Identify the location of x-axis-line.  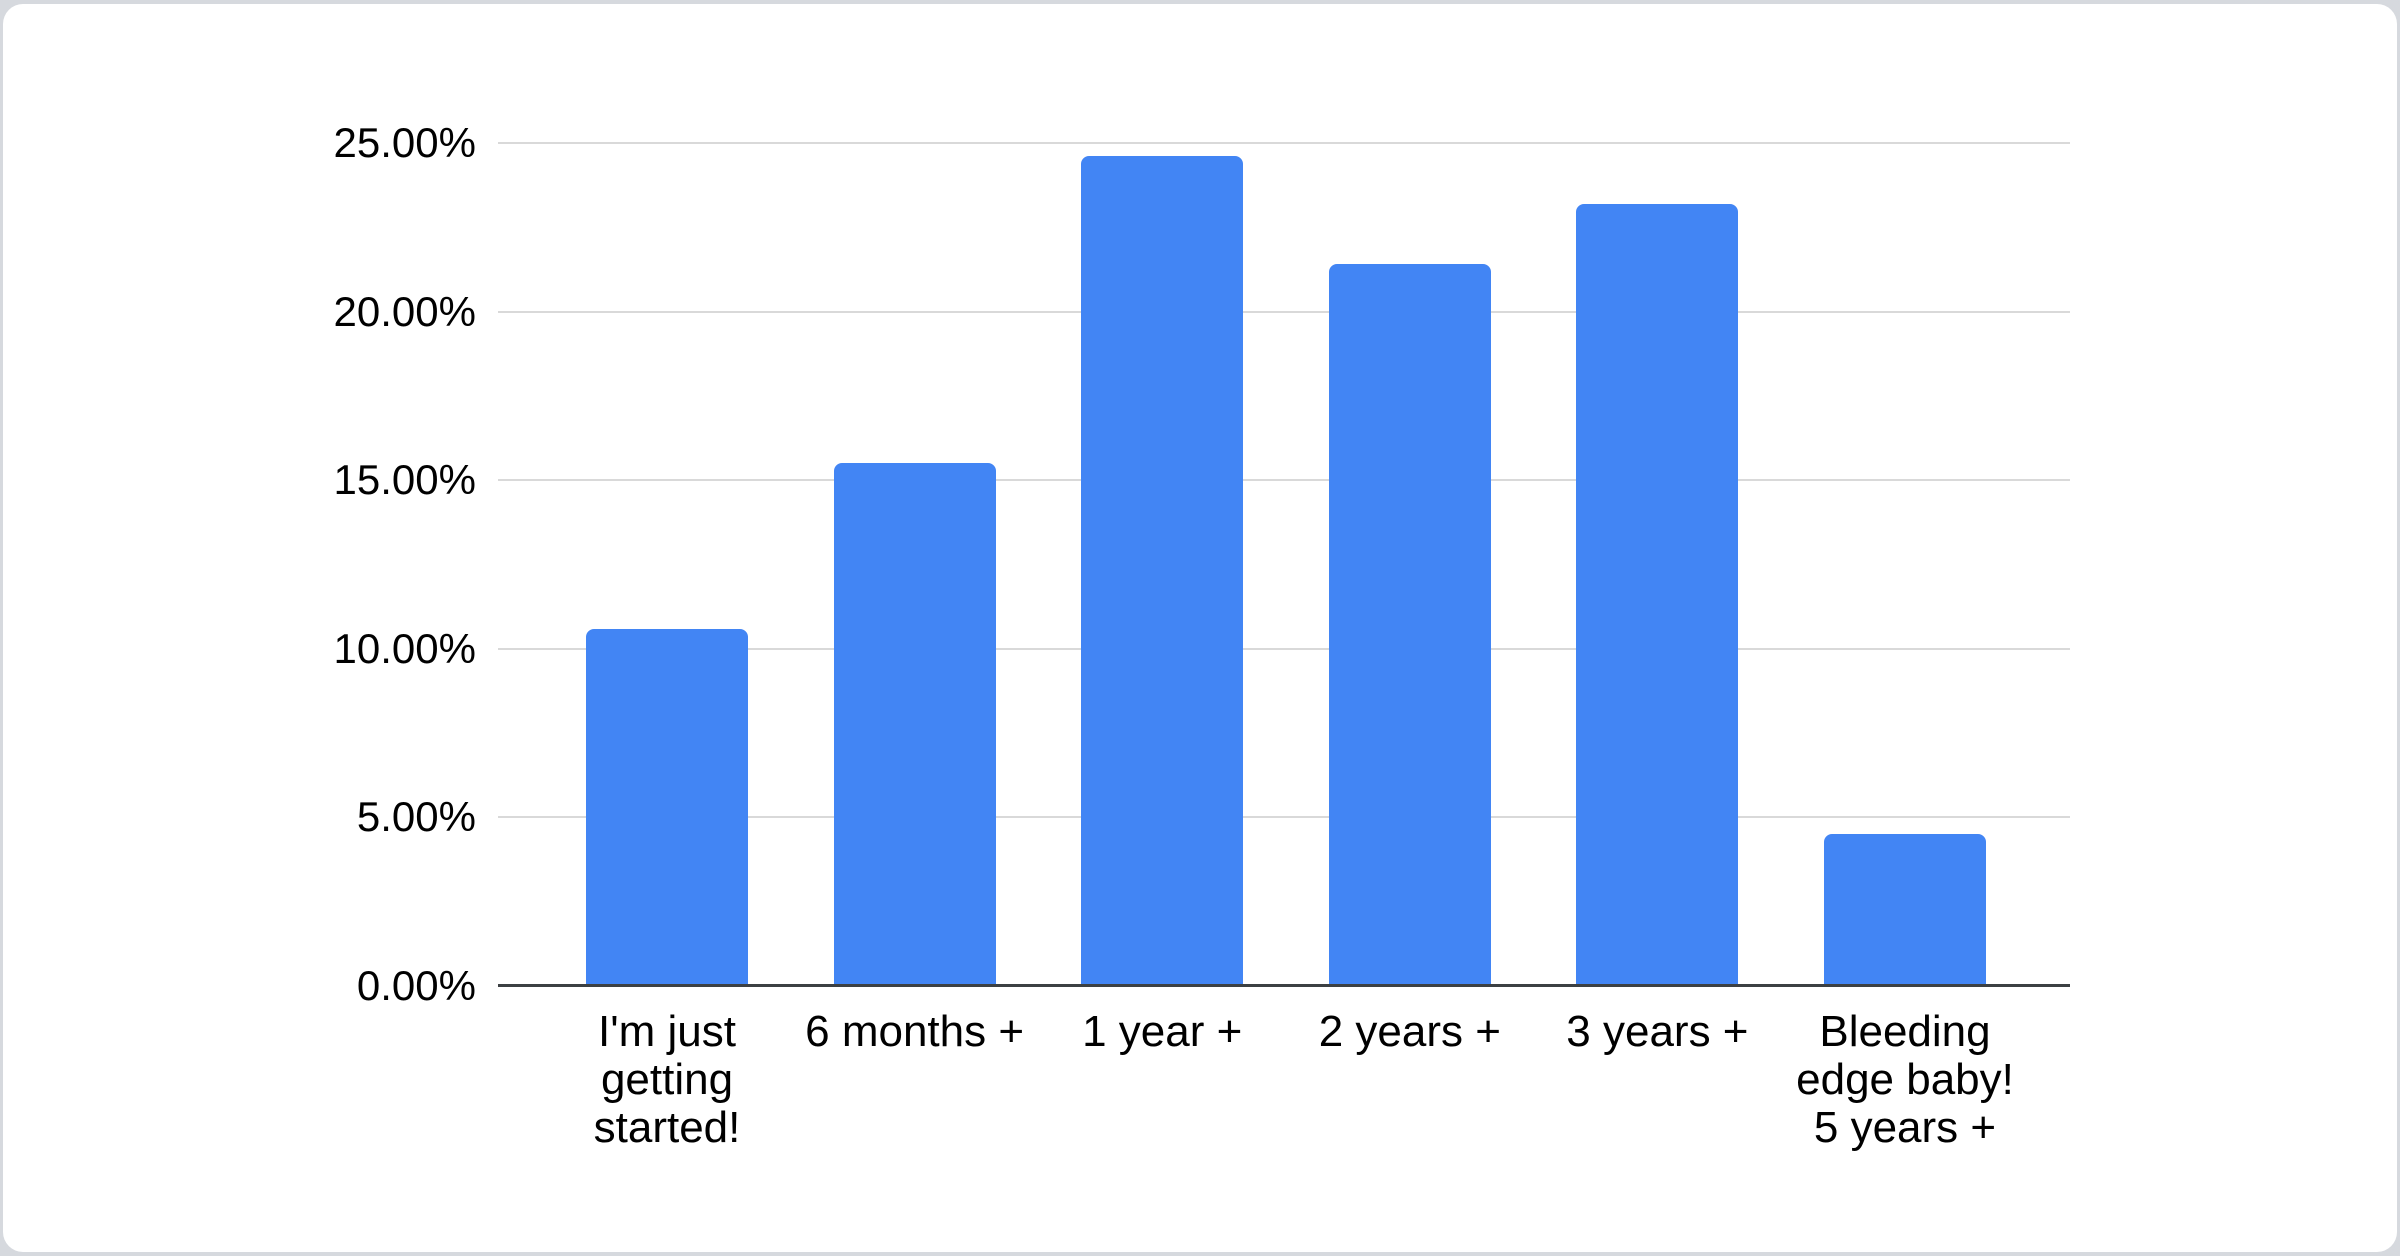
(1284, 985).